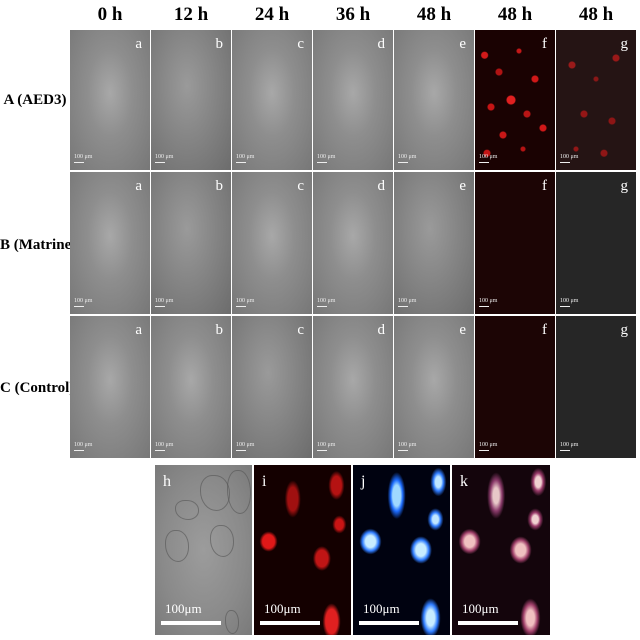 This screenshot has width=640, height=640. I want to click on panel-letter: k, so click(464, 481).